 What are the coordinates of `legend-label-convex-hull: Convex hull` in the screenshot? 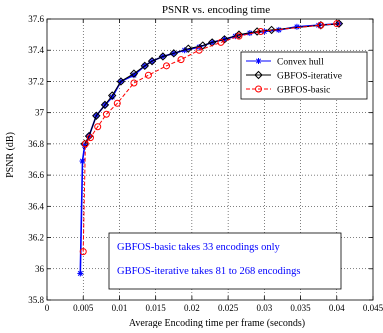 It's located at (300, 63).